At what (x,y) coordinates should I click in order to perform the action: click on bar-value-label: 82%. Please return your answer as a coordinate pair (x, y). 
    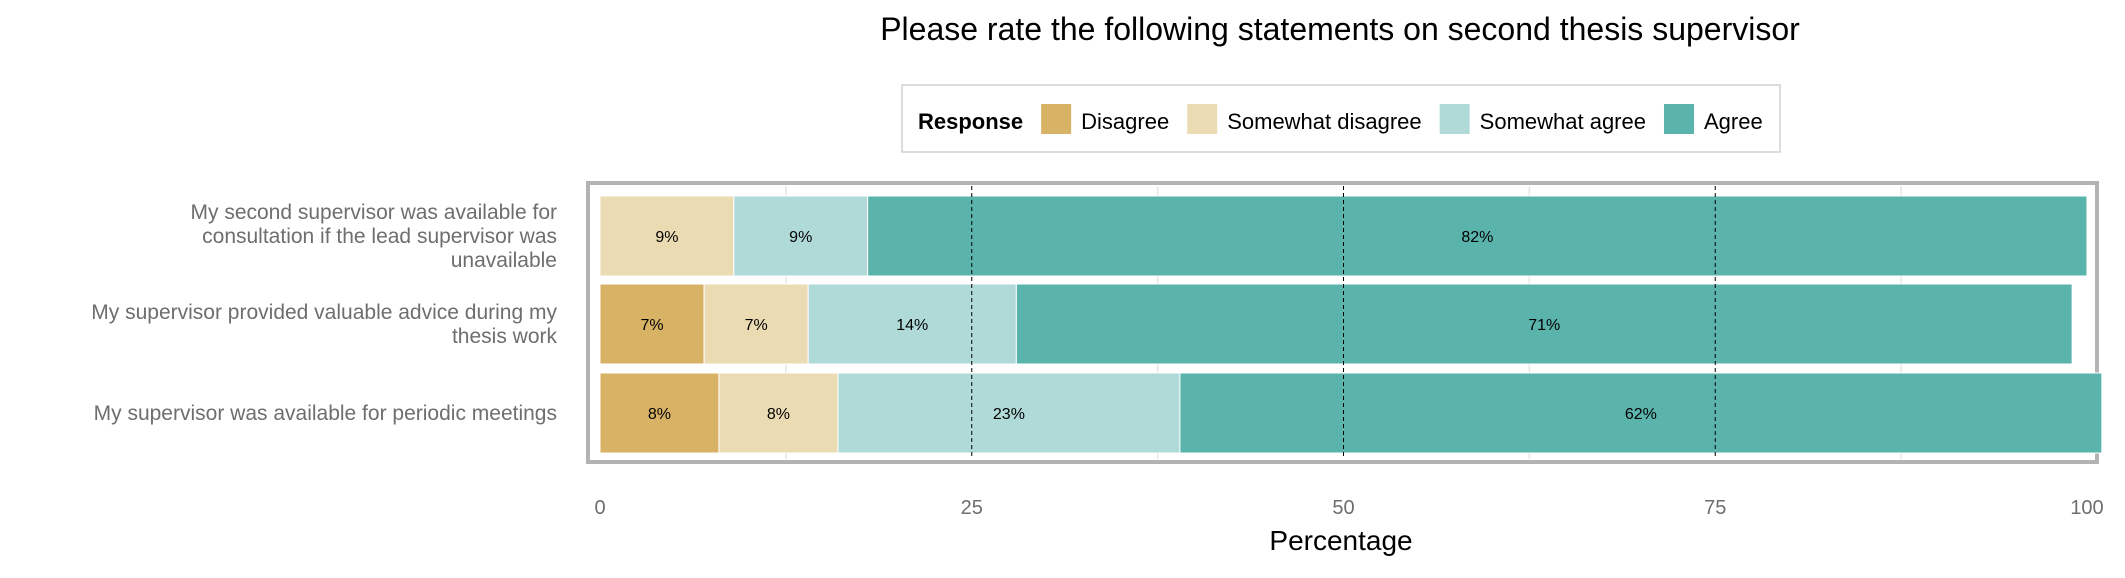
    Looking at the image, I should click on (1477, 237).